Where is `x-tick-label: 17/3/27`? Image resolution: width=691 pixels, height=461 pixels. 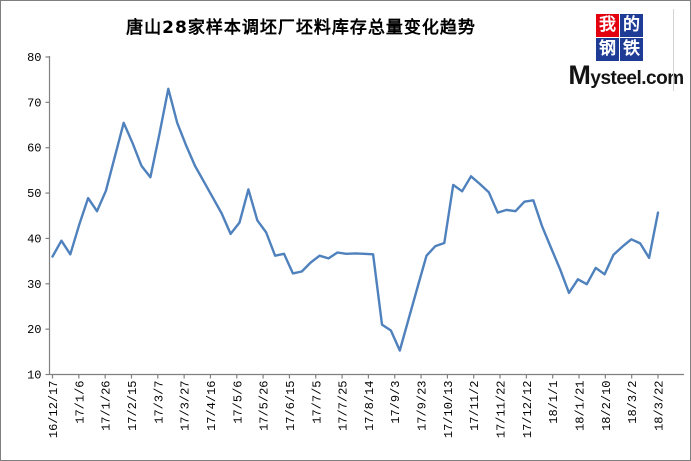
x-tick-label: 17/3/27 is located at coordinates (186, 406).